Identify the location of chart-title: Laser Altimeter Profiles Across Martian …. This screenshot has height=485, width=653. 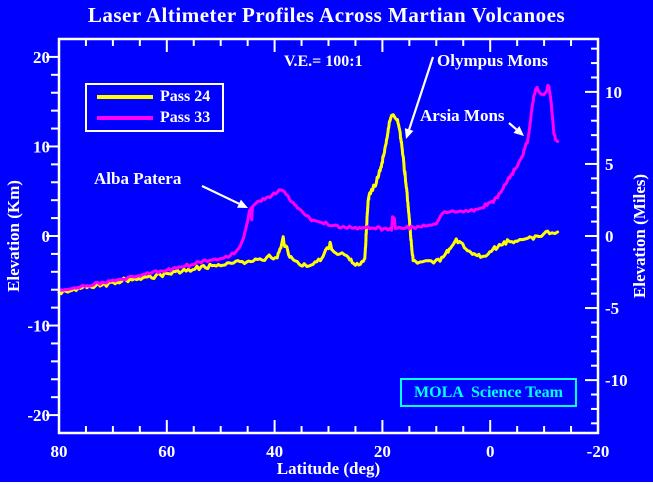
(326, 15).